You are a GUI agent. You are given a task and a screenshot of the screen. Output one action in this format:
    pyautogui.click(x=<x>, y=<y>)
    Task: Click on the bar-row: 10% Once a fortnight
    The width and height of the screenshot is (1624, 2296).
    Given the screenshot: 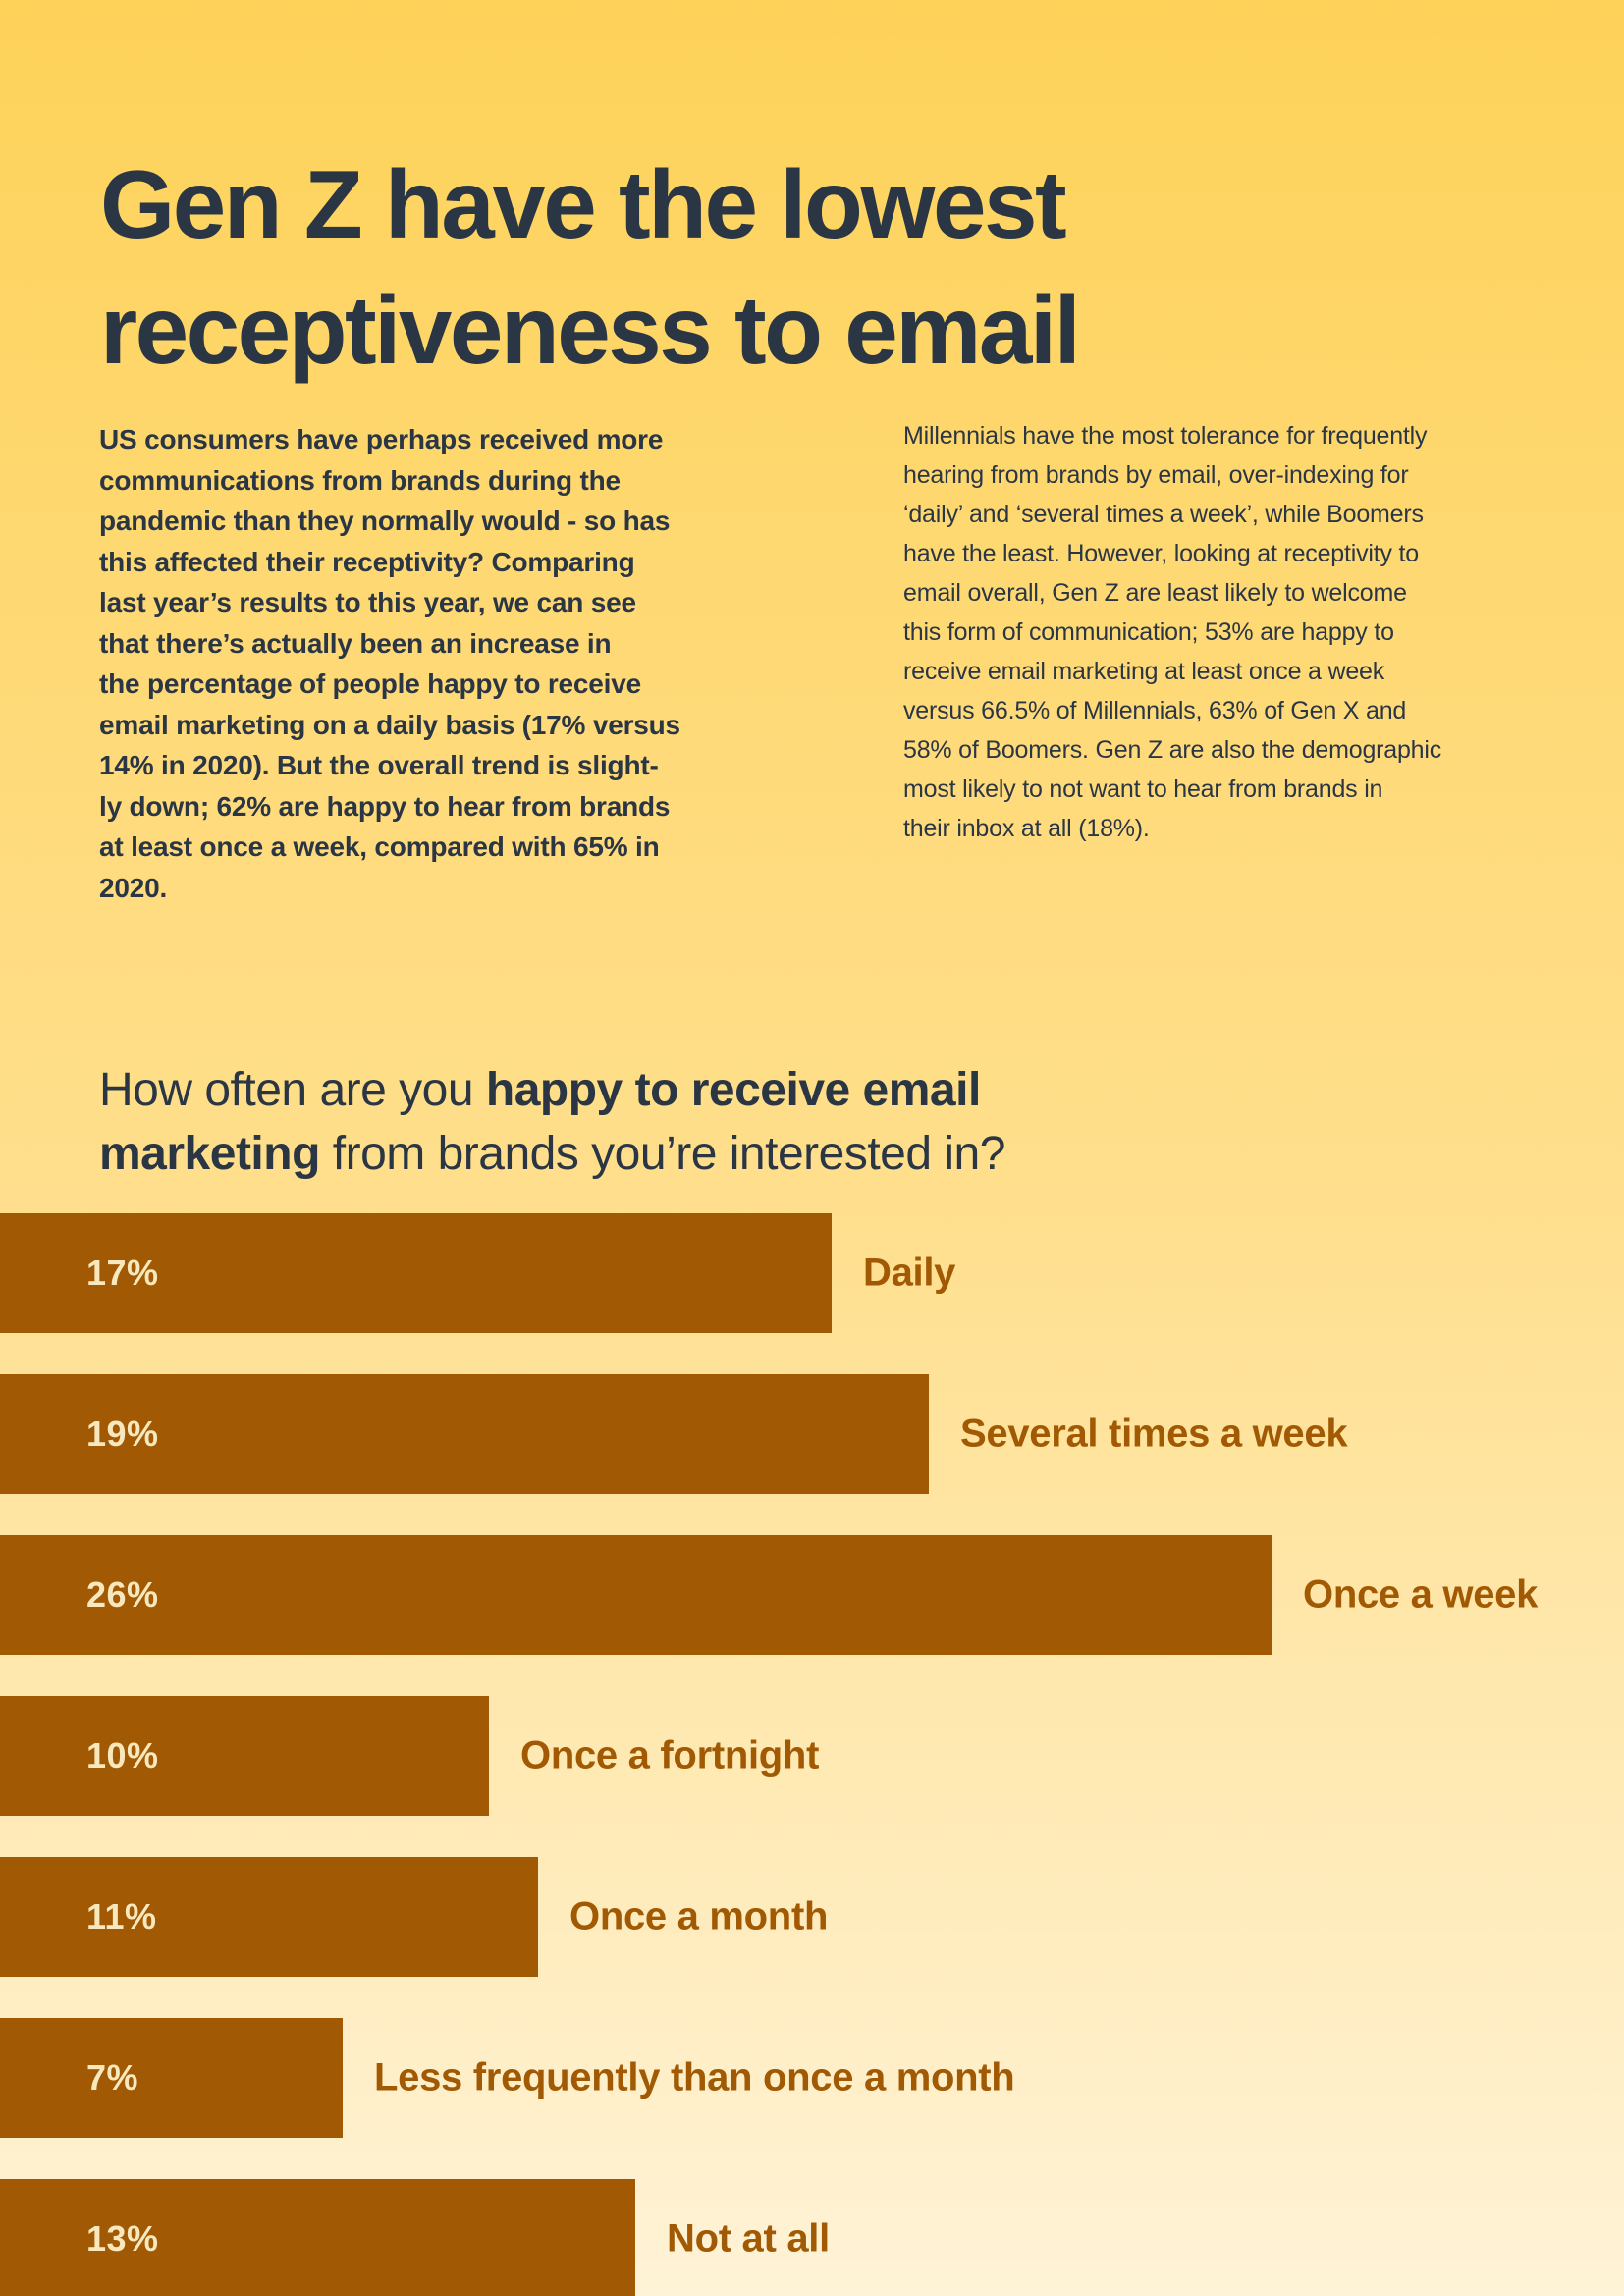 What is the action you would take?
    pyautogui.click(x=812, y=1756)
    